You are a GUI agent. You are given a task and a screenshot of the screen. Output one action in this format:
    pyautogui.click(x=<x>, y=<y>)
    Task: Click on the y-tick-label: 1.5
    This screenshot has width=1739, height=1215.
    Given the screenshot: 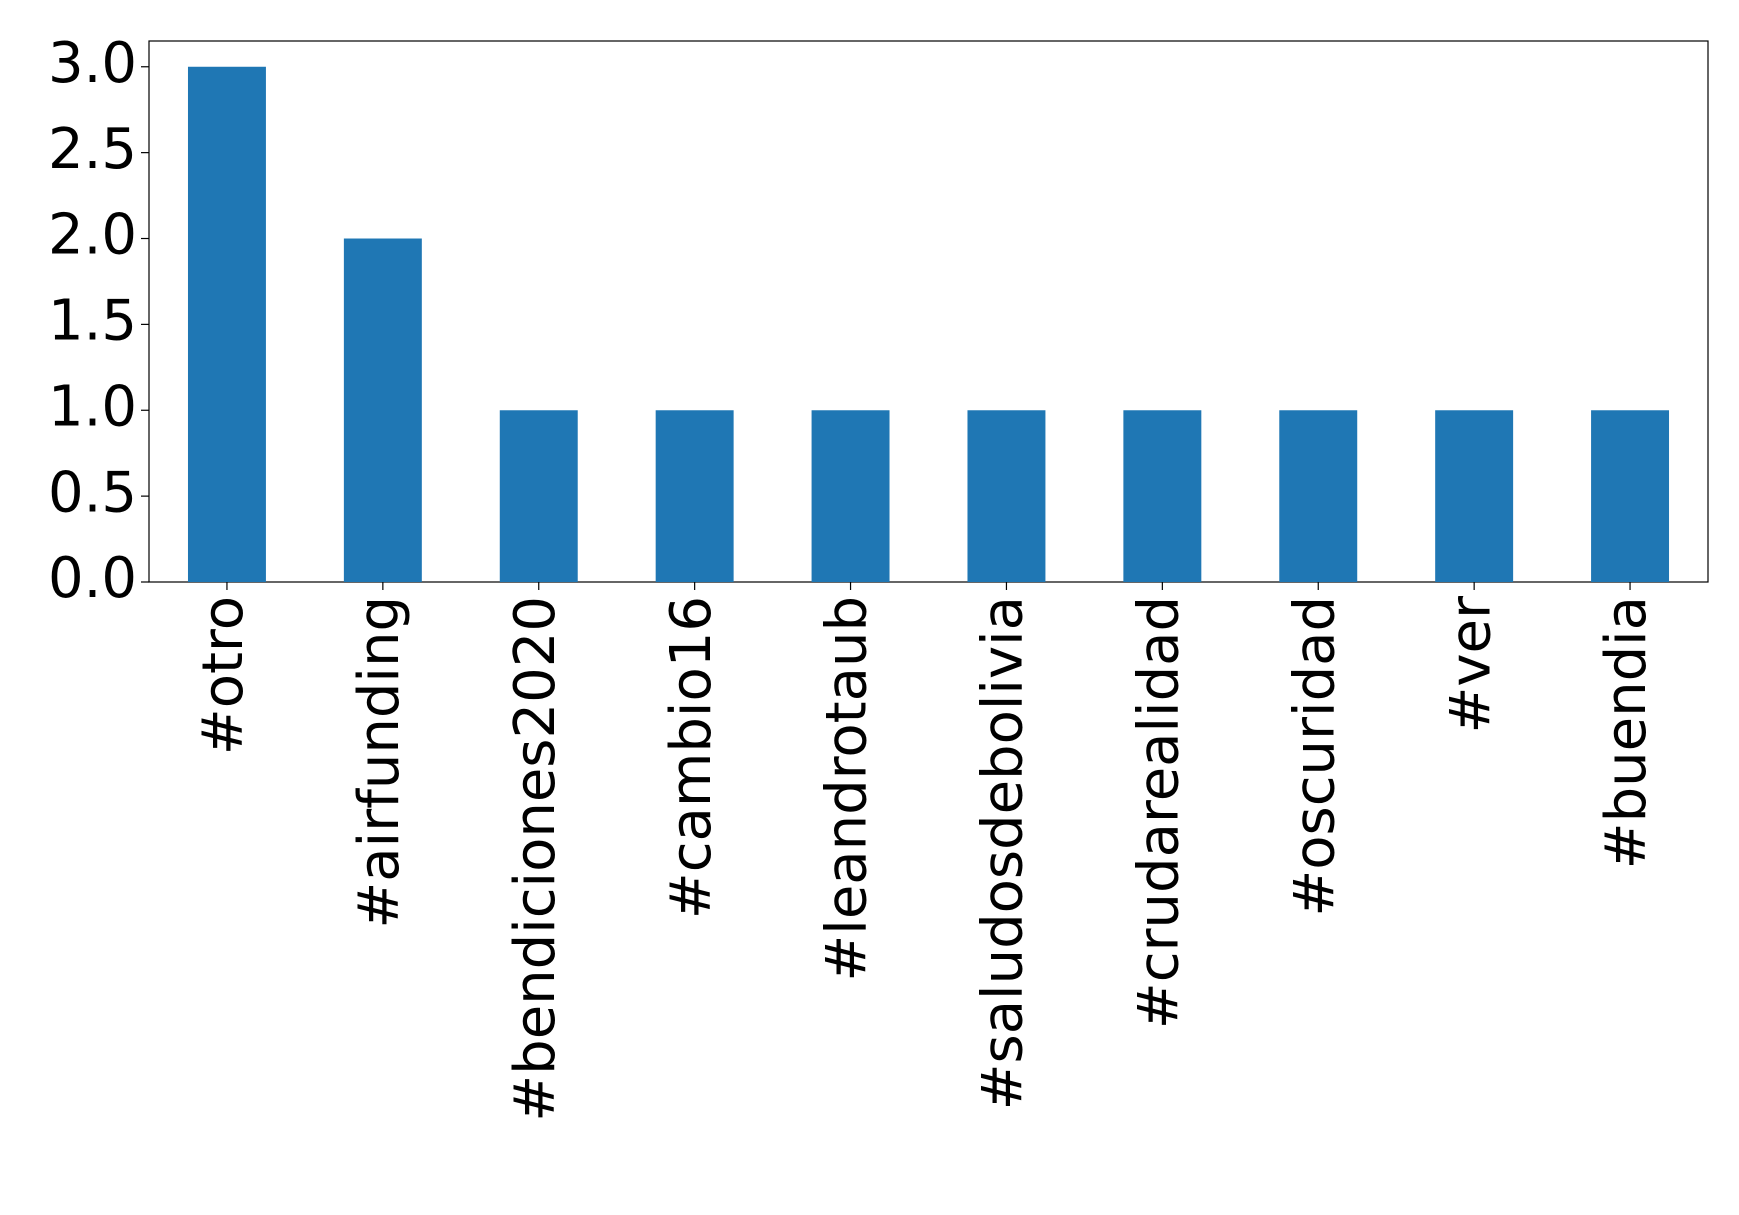 What is the action you would take?
    pyautogui.click(x=92, y=321)
    